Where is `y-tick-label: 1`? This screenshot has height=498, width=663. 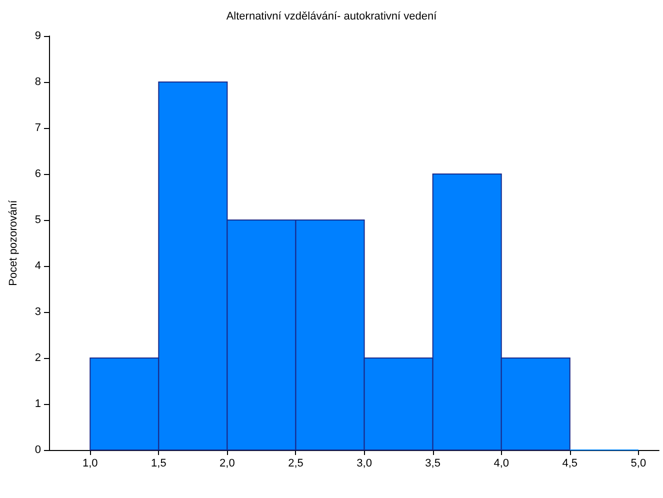 y-tick-label: 1 is located at coordinates (37, 404).